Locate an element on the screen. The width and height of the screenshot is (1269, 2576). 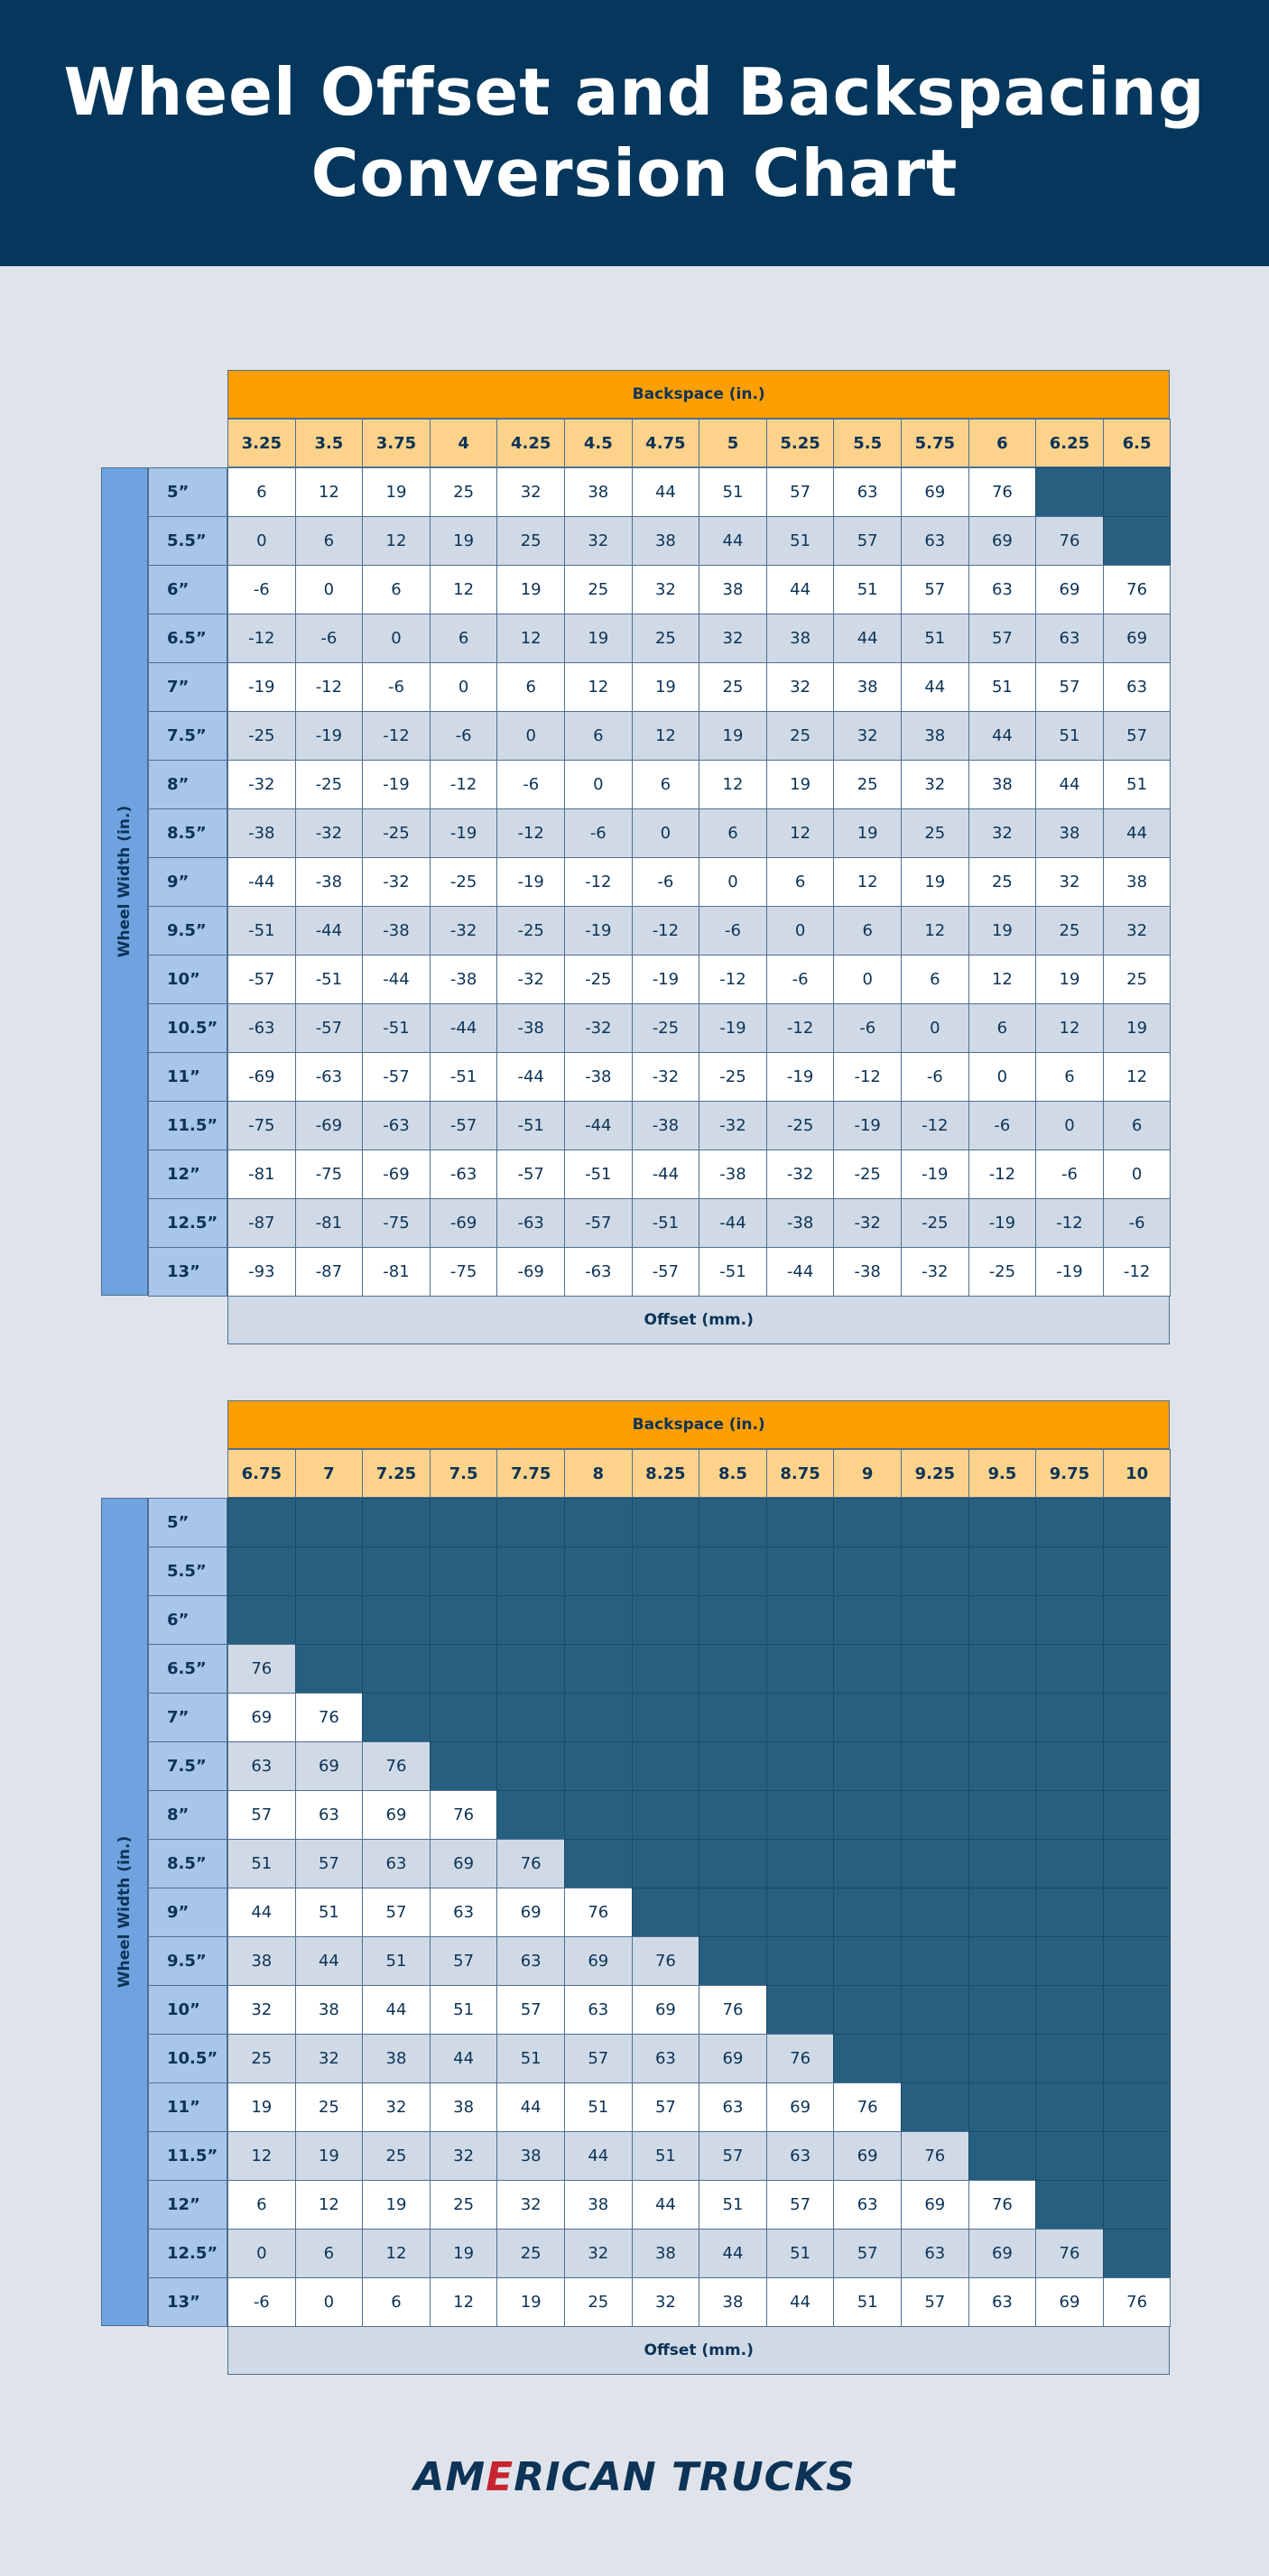
wheel-width-row-header: 5” is located at coordinates (187, 1522).